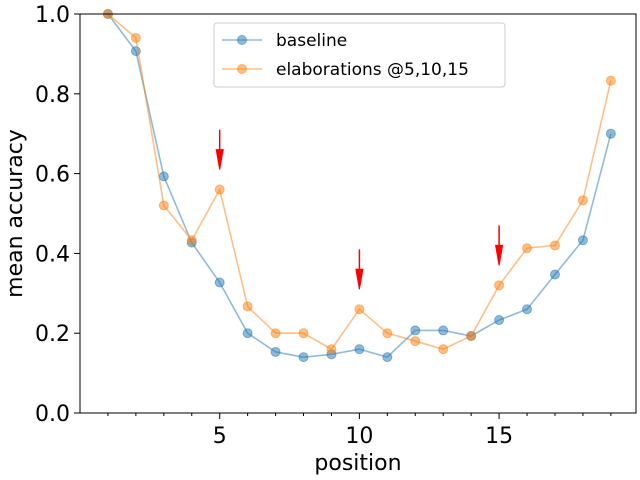 Image resolution: width=640 pixels, height=480 pixels. I want to click on y-tick-label: 0.8, so click(52, 95).